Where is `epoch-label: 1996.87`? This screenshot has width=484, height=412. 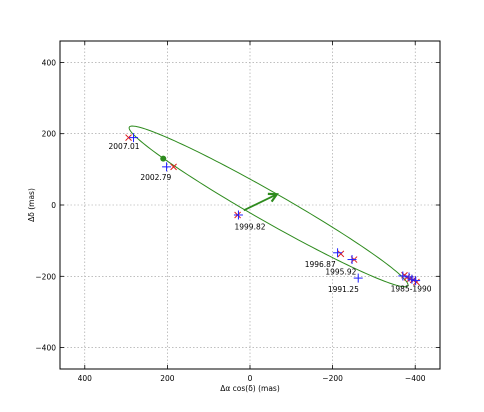 epoch-label: 1996.87 is located at coordinates (320, 264).